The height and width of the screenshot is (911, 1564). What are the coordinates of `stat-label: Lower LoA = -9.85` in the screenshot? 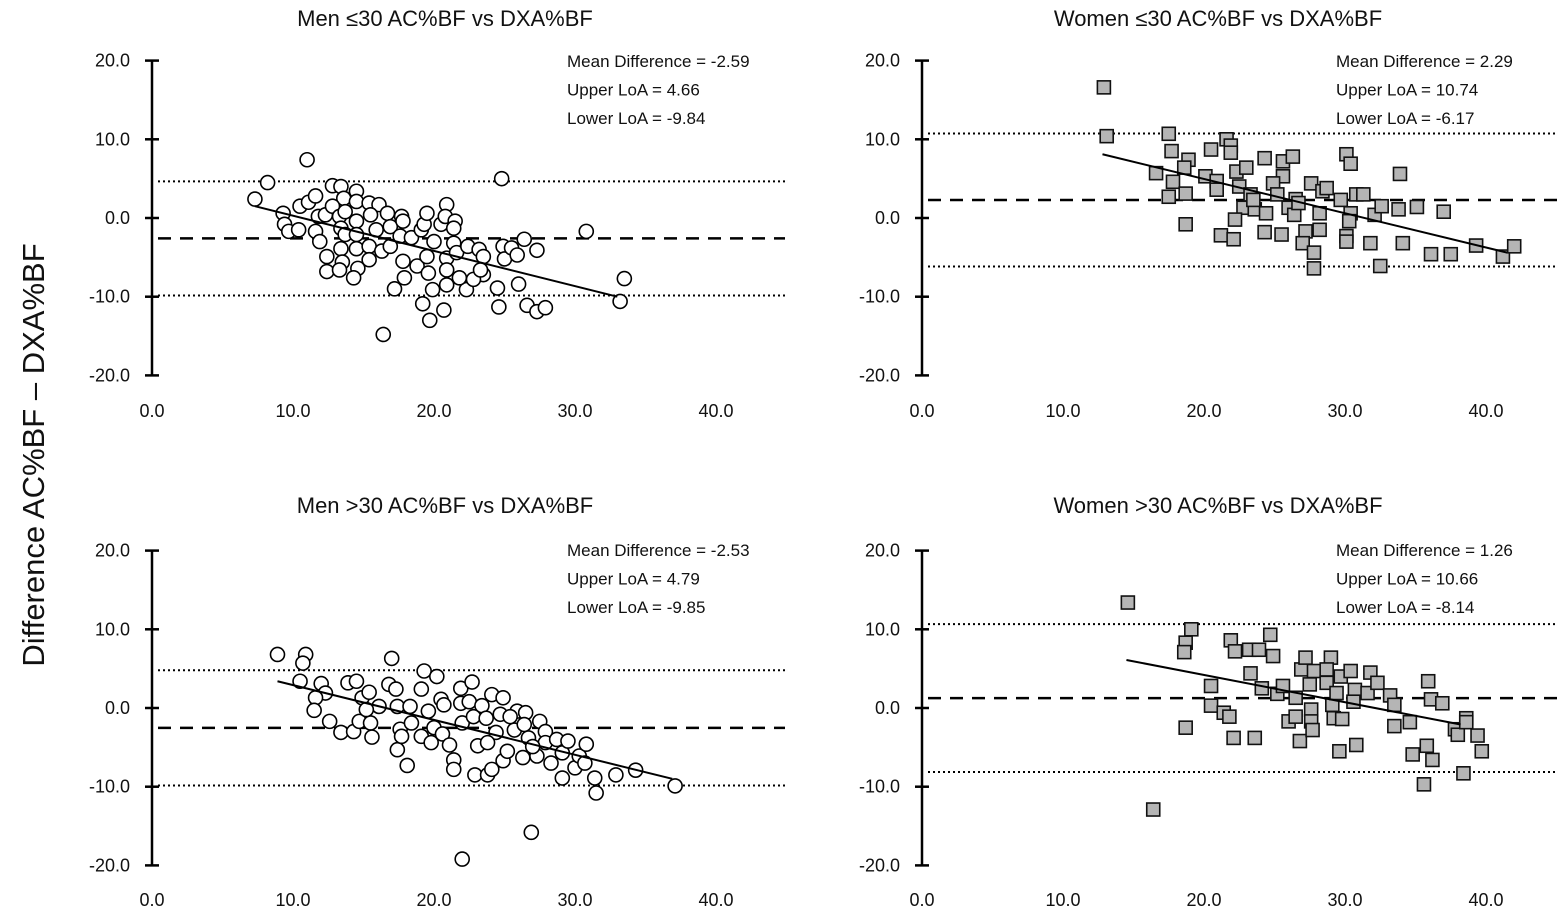 It's located at (636, 607).